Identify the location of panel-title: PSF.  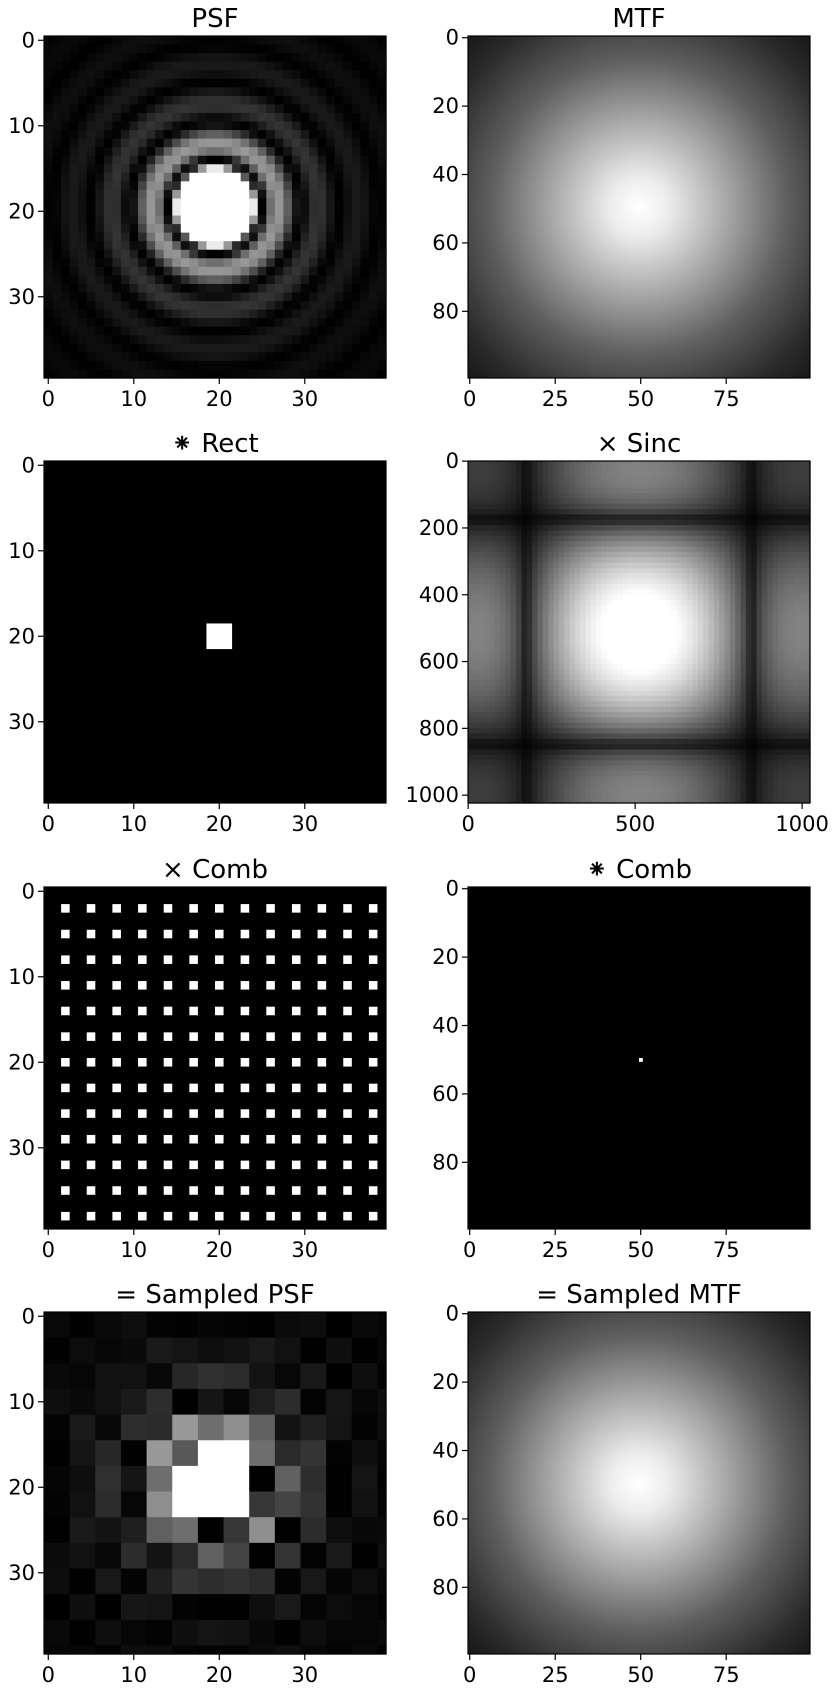
(214, 19).